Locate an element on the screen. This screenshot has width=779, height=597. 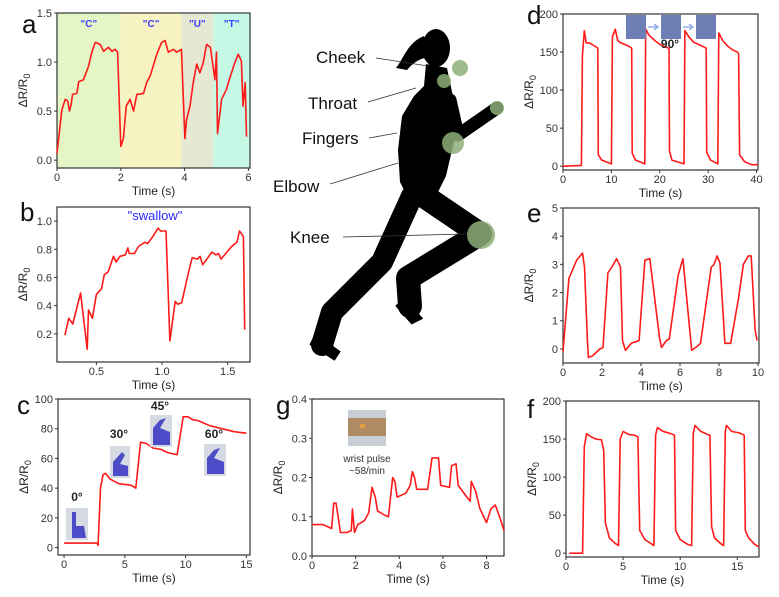
region-label: "U" is located at coordinates (197, 24).